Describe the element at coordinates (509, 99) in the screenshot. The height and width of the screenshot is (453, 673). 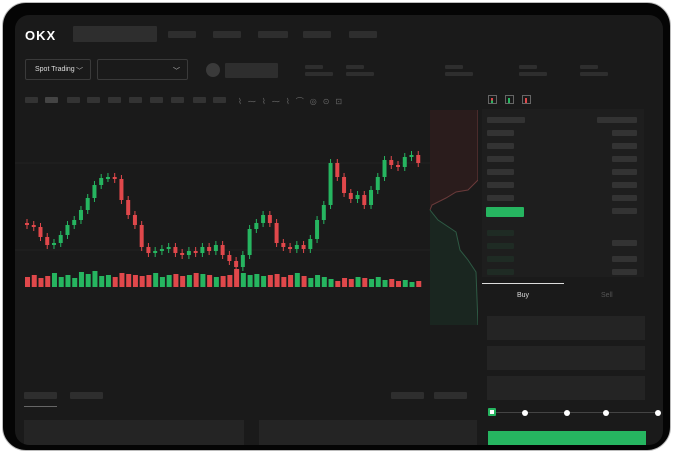
I see `orderbook-bids-icon` at that location.